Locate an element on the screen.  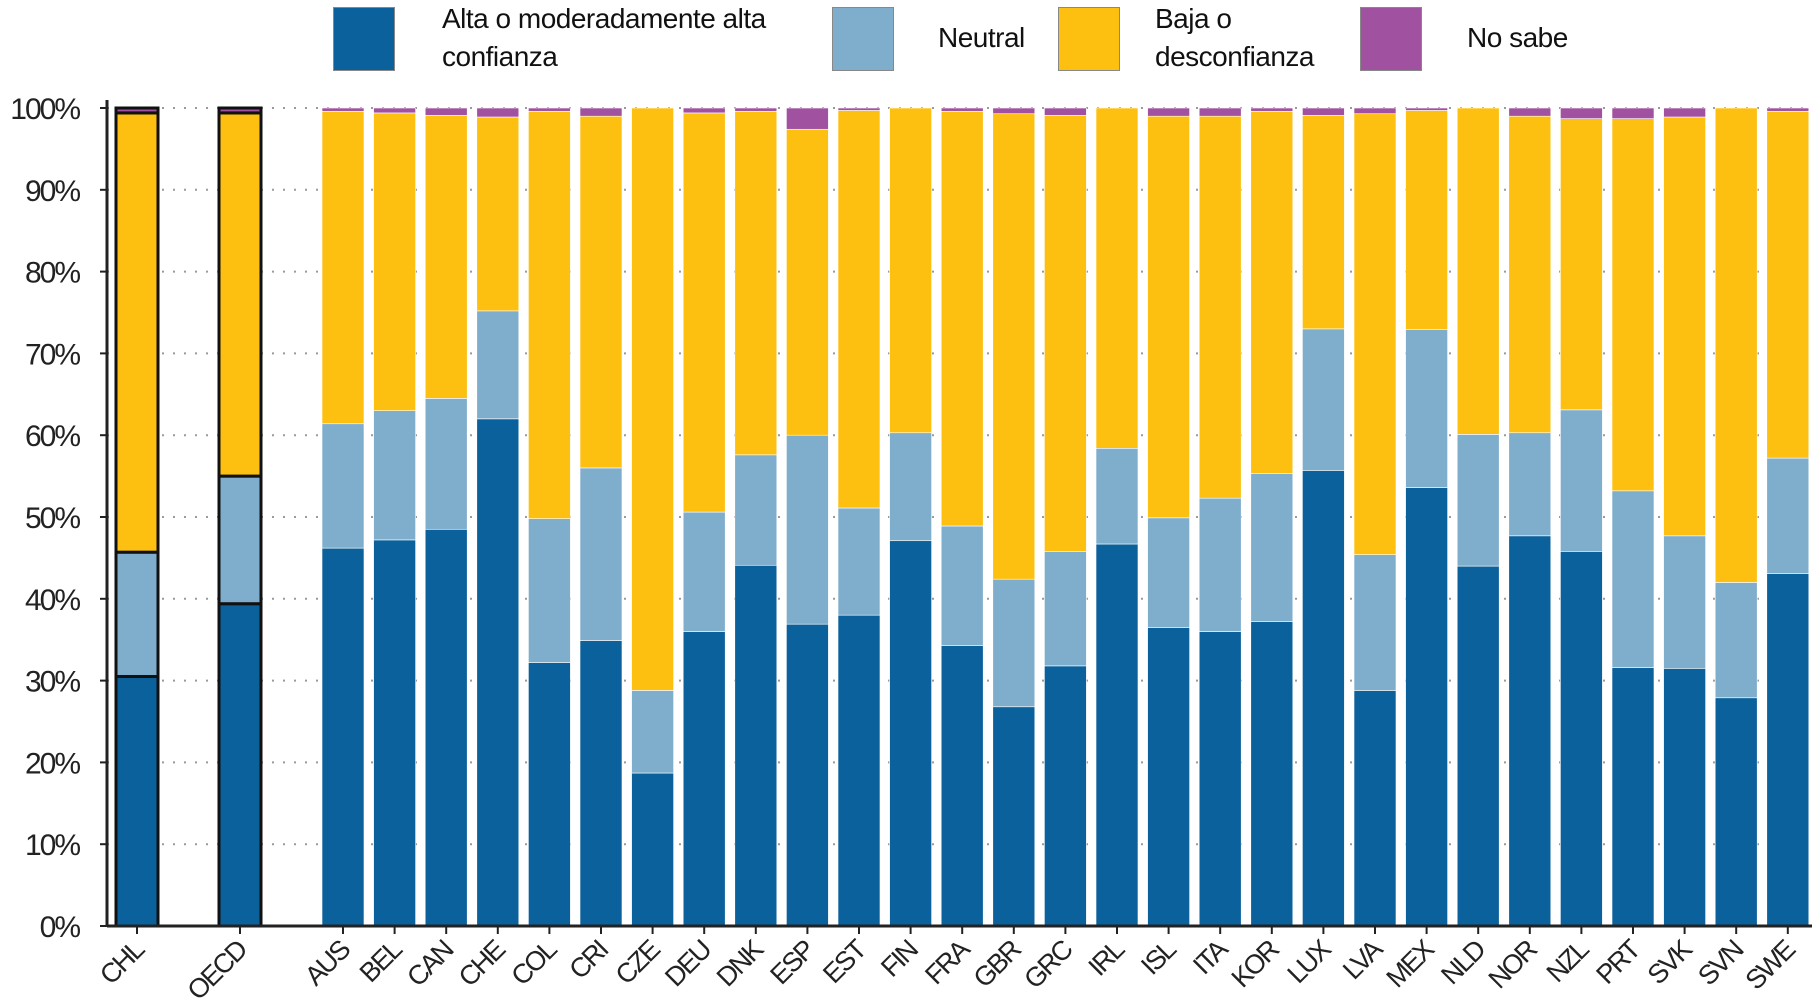
y-tick-label: 10% is located at coordinates (52, 845).